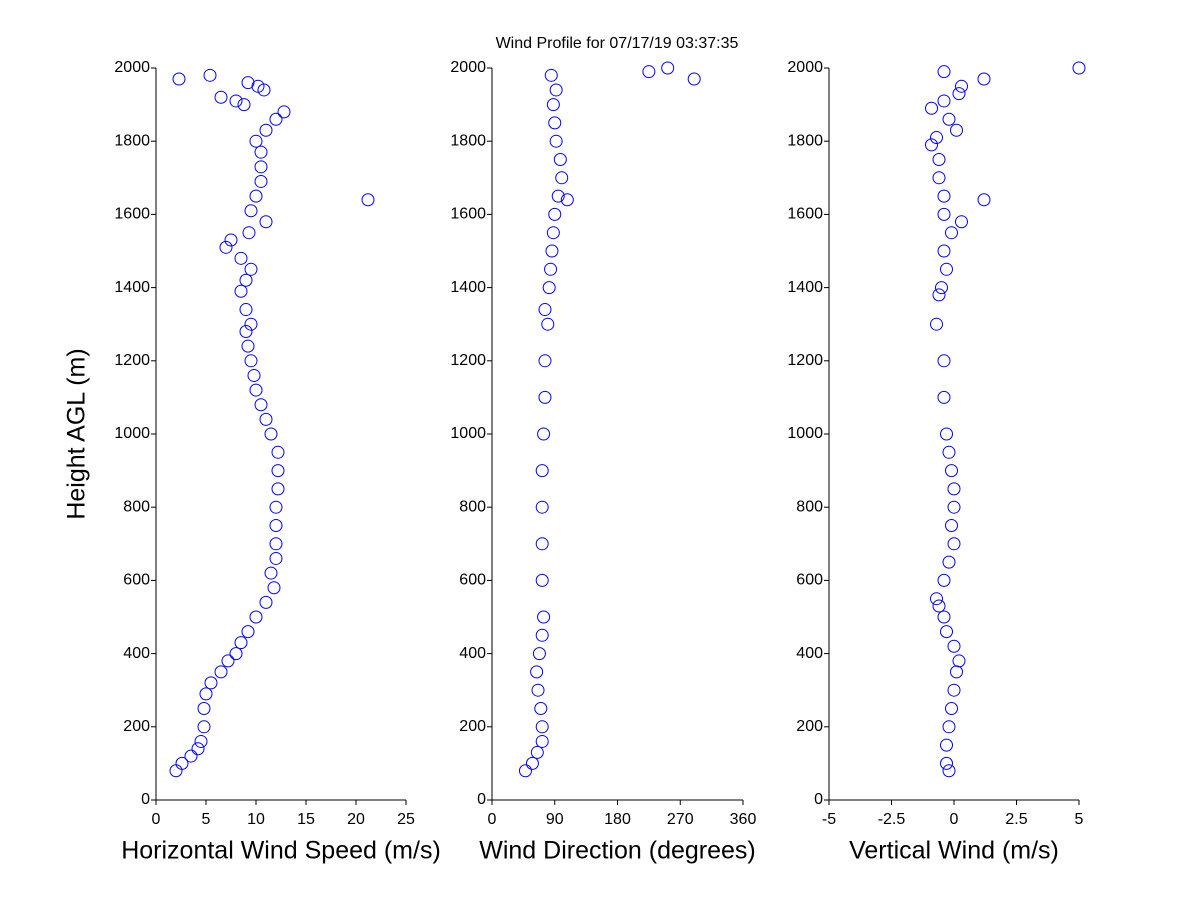  I want to click on x-tick-label: 20, so click(356, 819).